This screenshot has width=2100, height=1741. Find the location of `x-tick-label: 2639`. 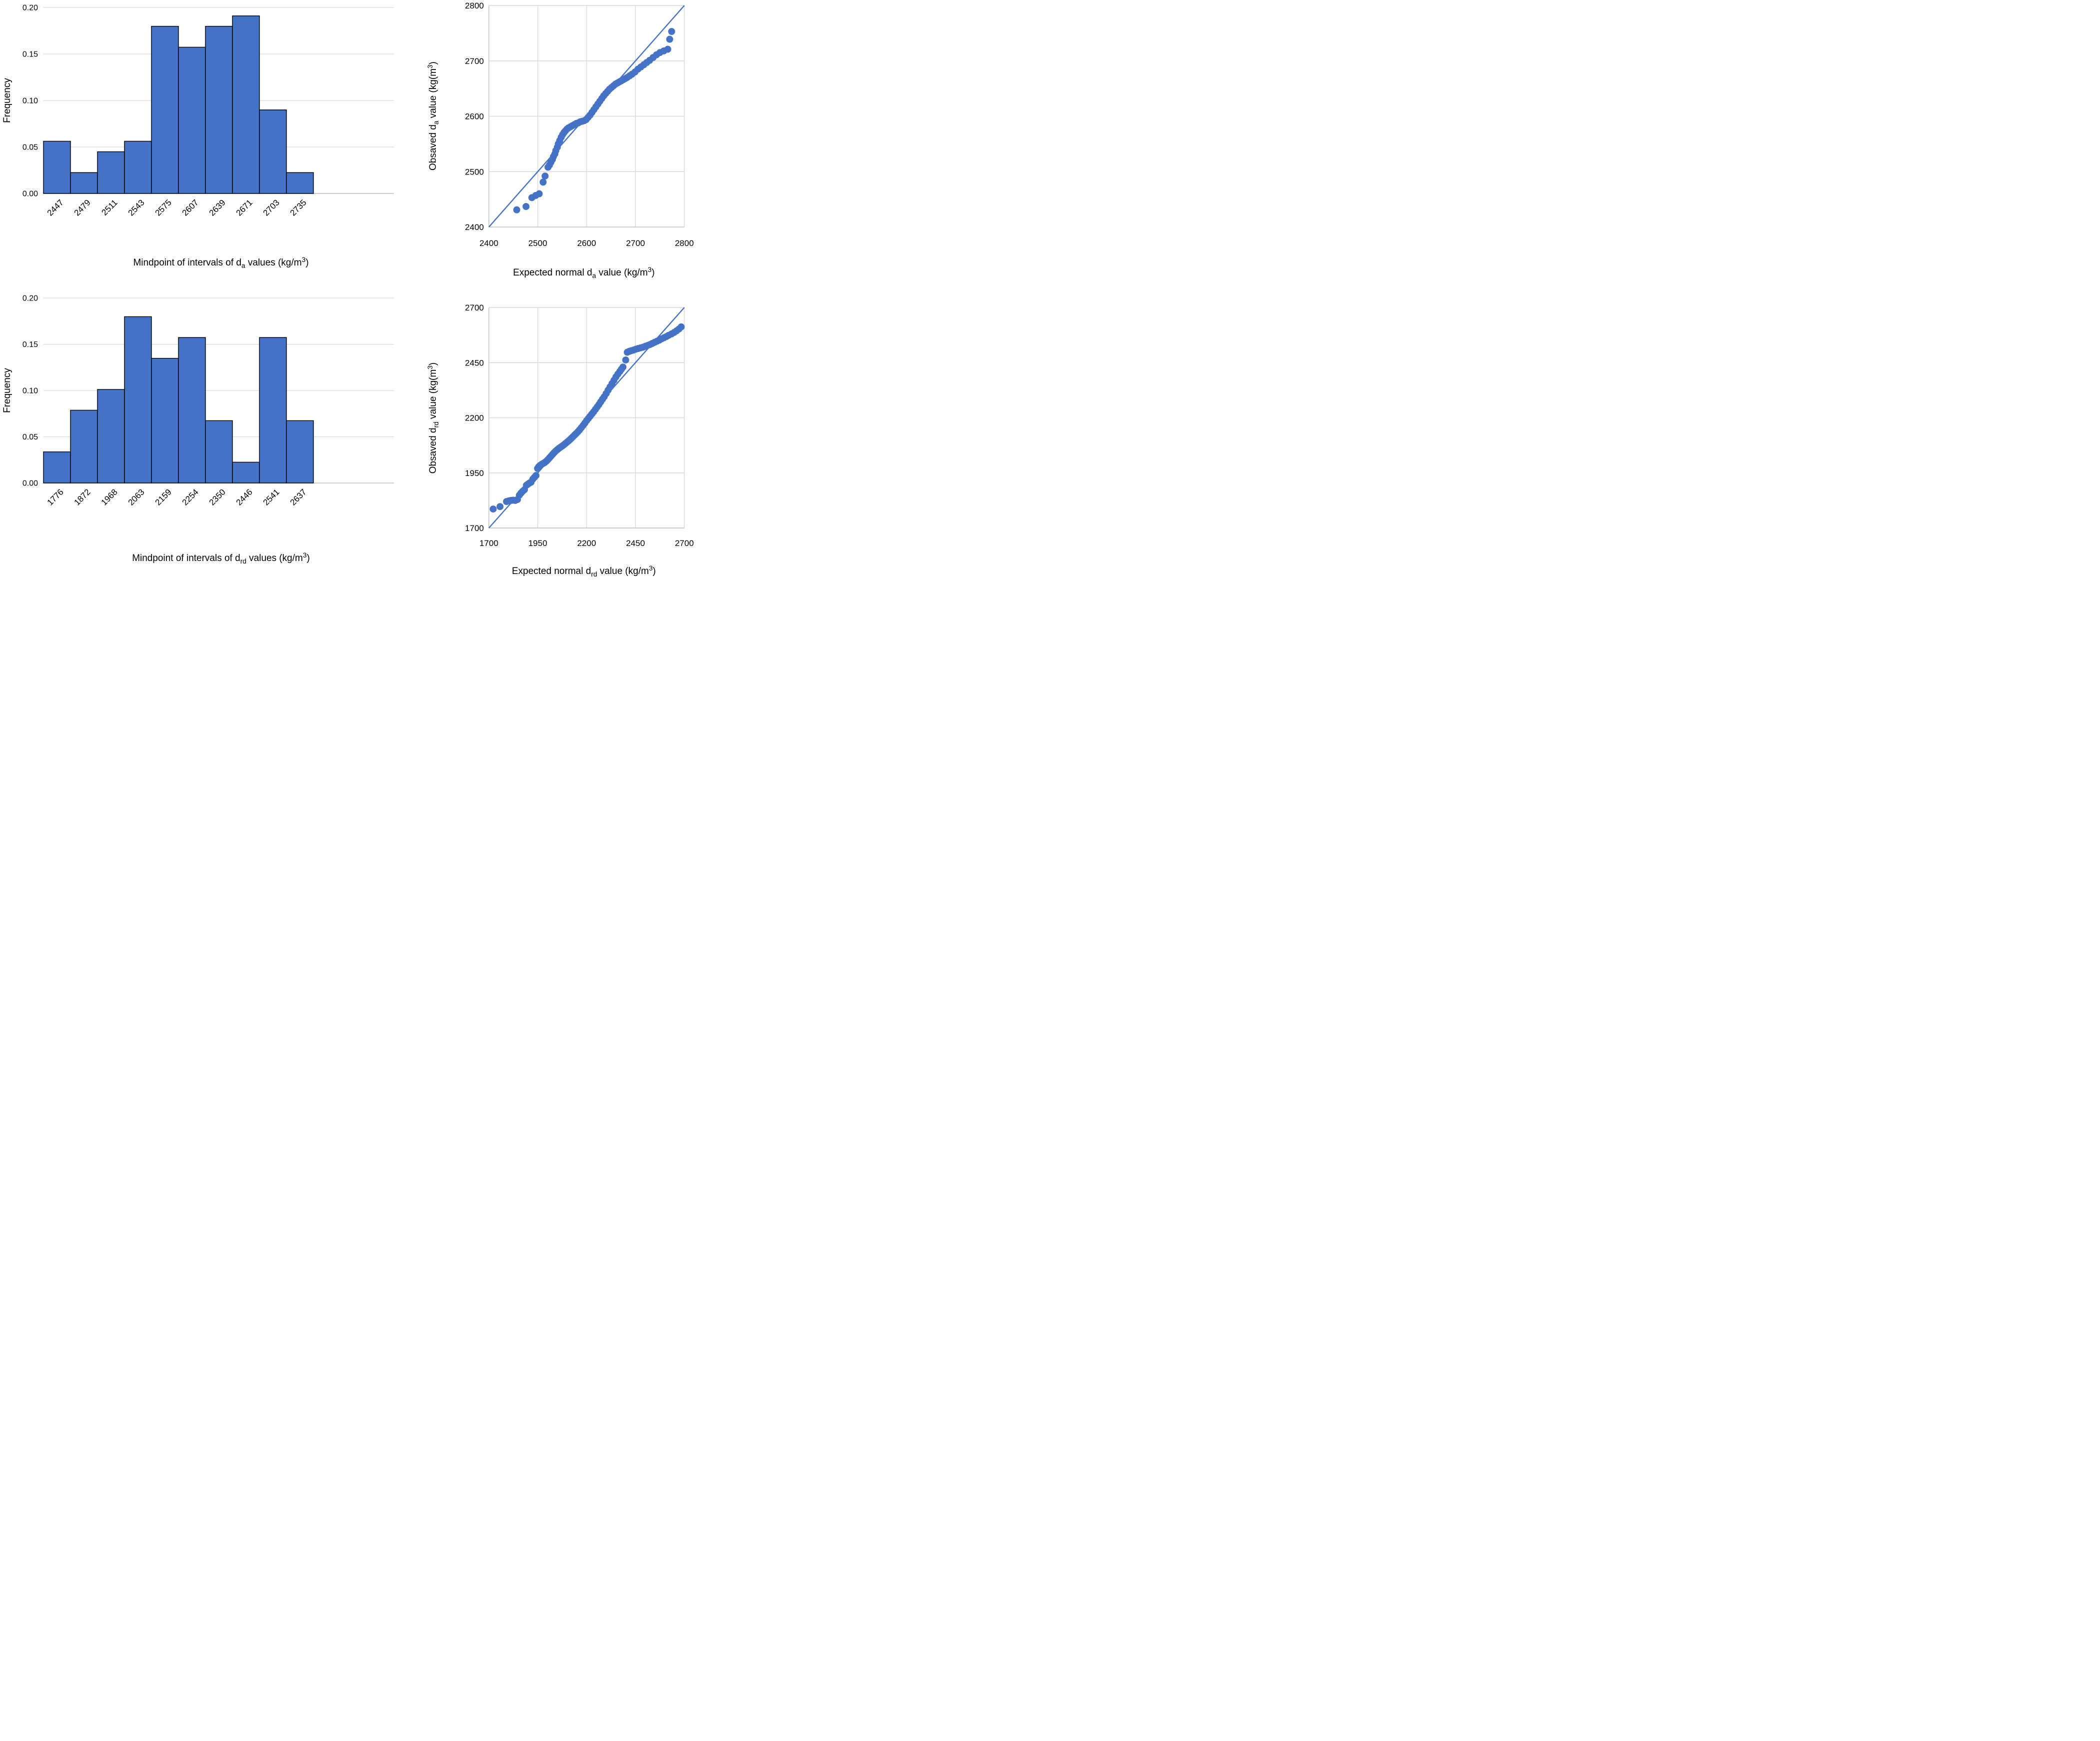

x-tick-label: 2639 is located at coordinates (217, 208).